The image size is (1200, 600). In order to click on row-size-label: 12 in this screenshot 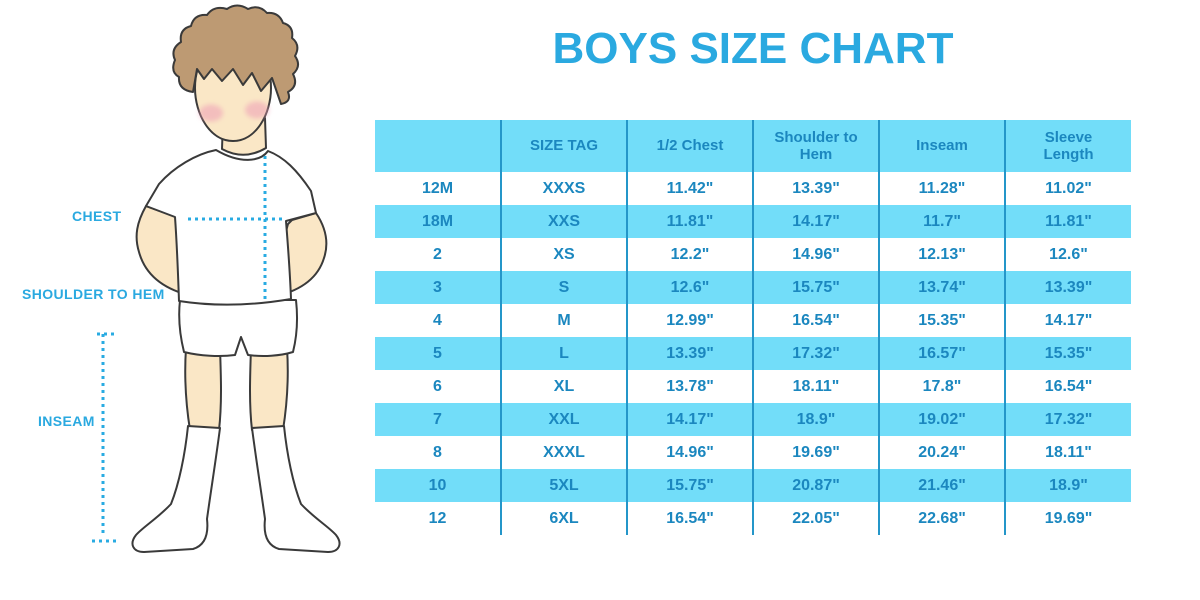, I will do `click(437, 518)`.